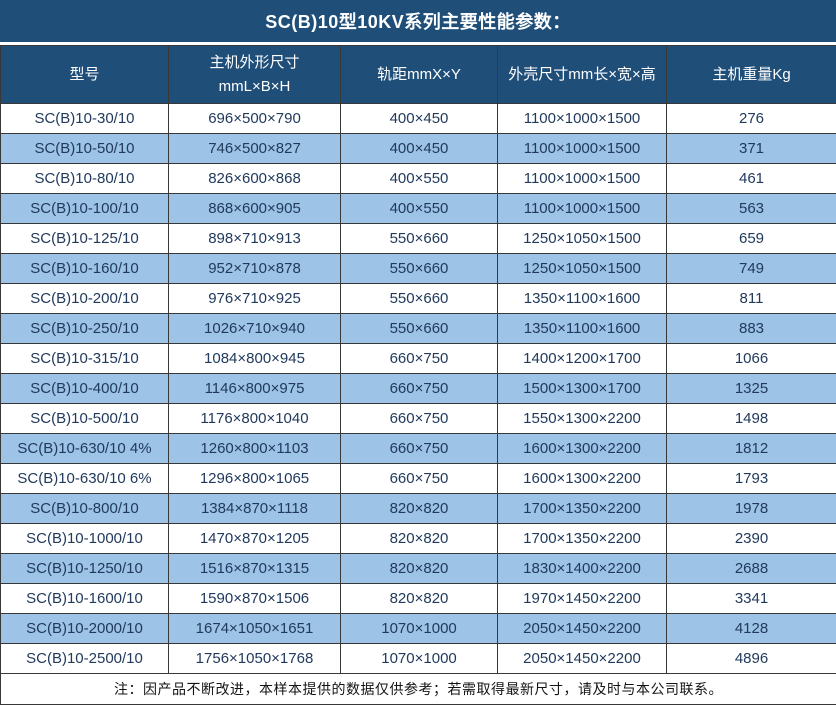  I want to click on table-cell: SC(B)10-30/10, so click(84, 118).